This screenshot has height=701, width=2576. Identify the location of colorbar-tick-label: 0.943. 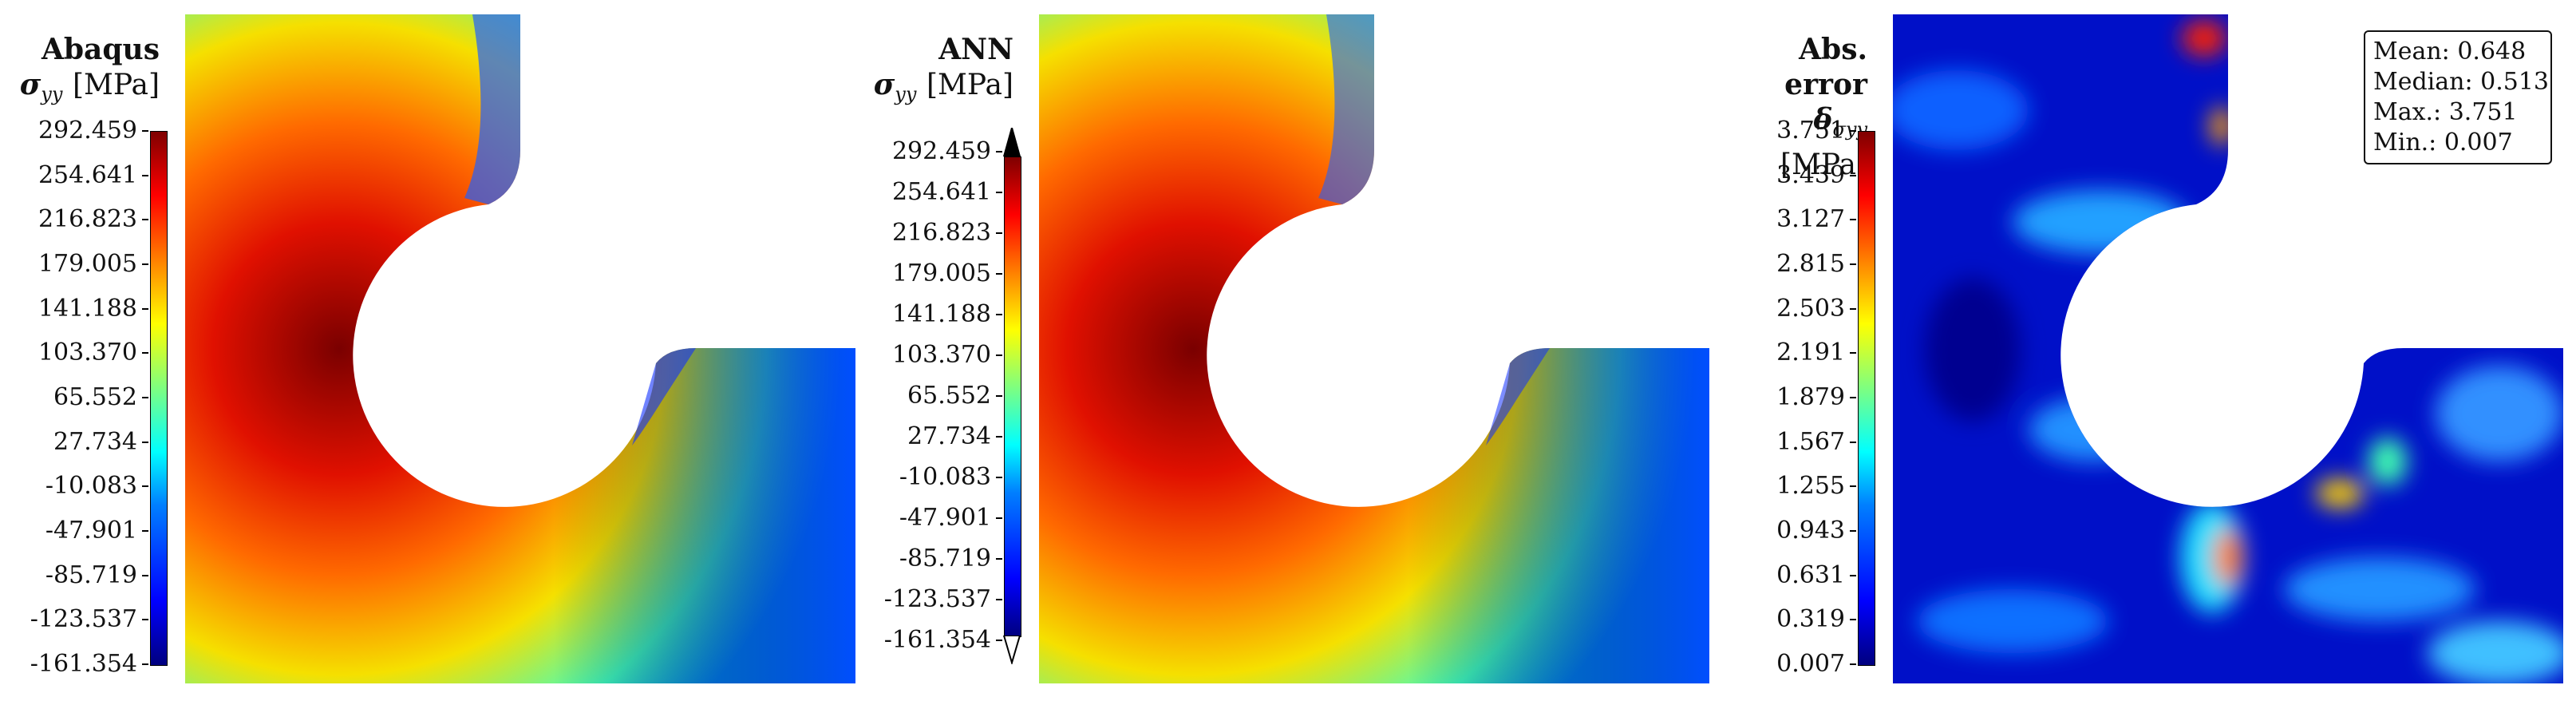
(1816, 531).